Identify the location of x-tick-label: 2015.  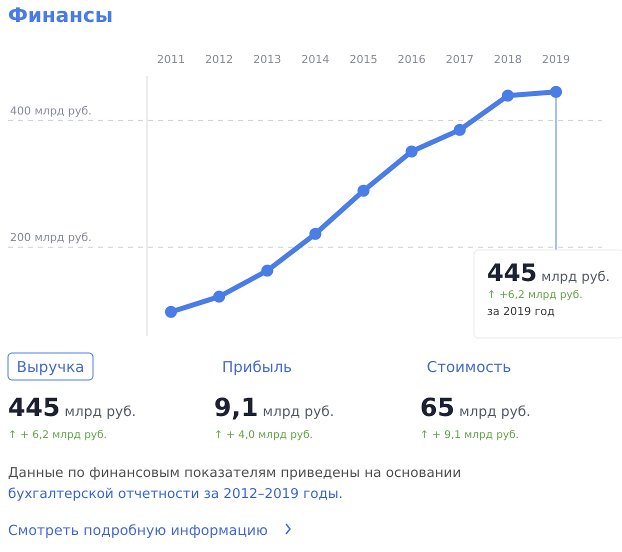
(364, 59).